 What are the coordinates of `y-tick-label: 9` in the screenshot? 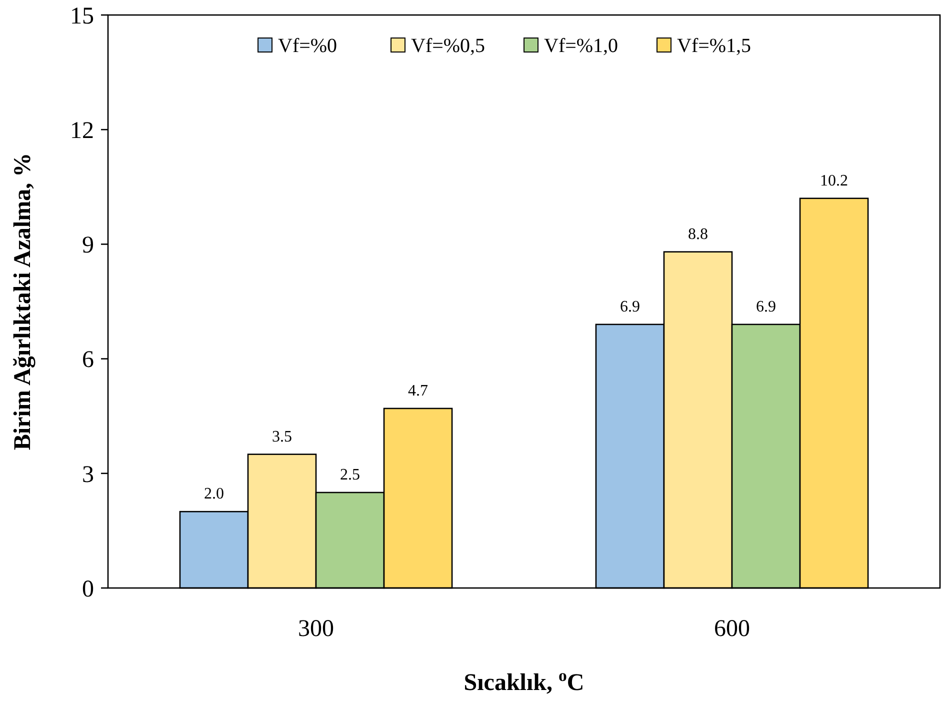 It's located at (88, 245).